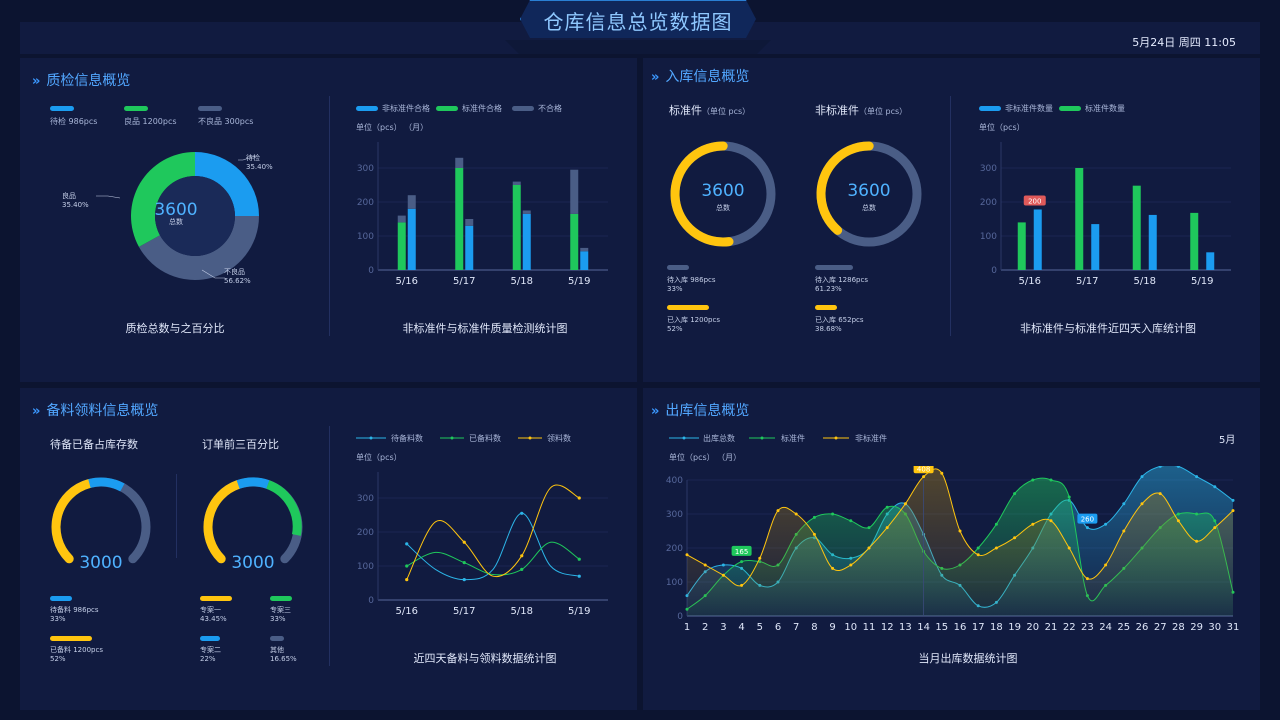  Describe the element at coordinates (253, 483) in the screenshot. I see `gauge2-blue-arc` at that location.